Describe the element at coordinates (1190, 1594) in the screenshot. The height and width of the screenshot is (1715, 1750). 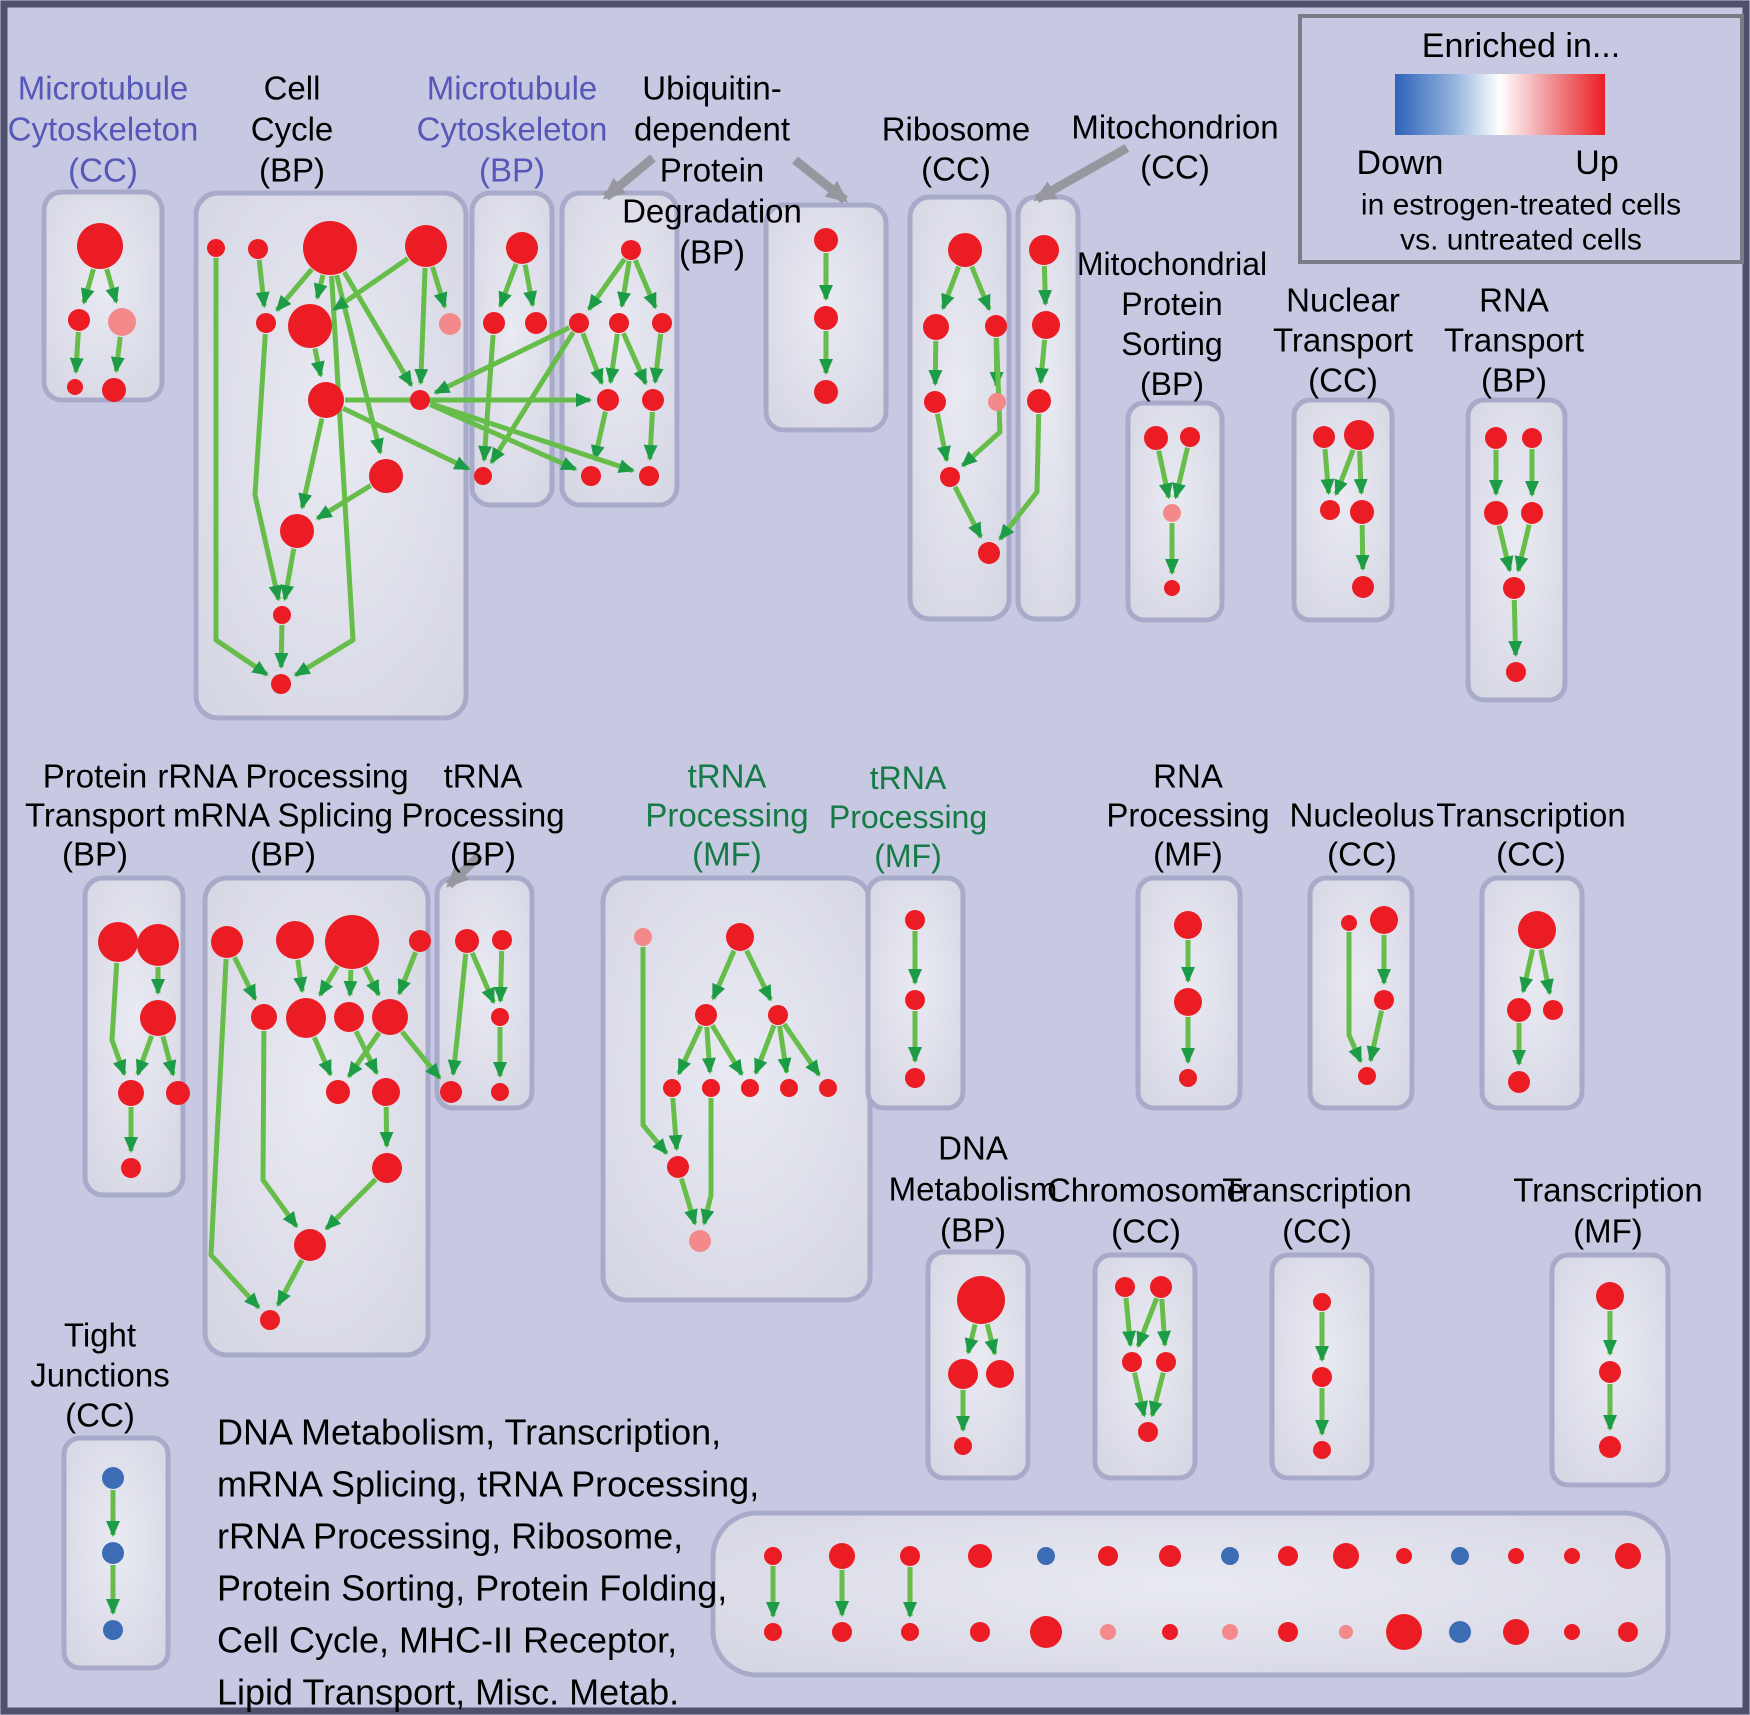
I see `cluster-box-misc-metabolism-panel` at that location.